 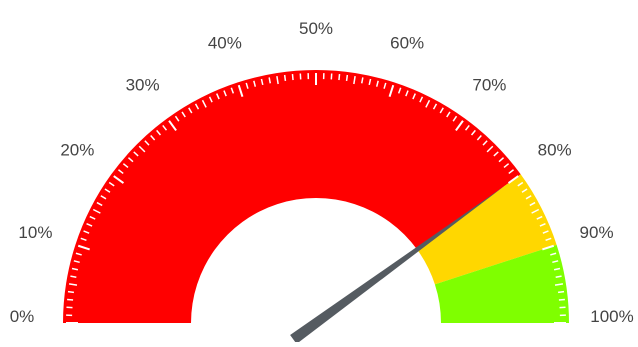 I want to click on gauge-tick-label: 100%, so click(x=611, y=316).